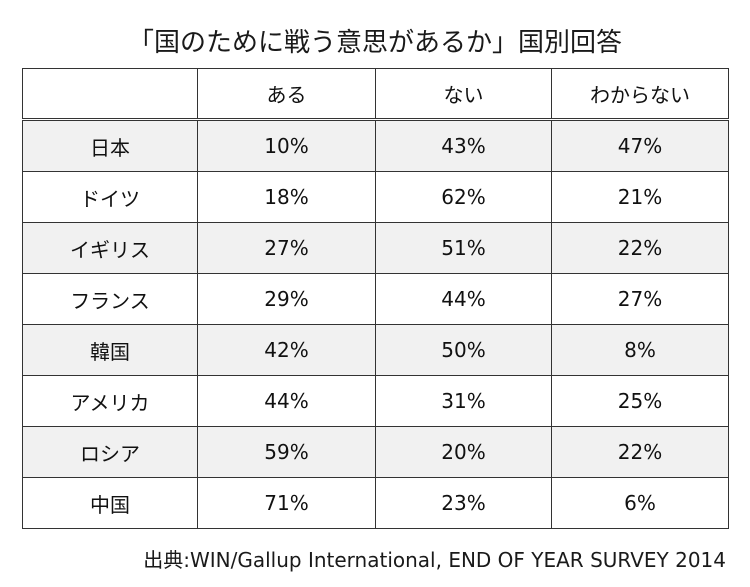  Describe the element at coordinates (110, 94) in the screenshot. I see `header-country` at that location.